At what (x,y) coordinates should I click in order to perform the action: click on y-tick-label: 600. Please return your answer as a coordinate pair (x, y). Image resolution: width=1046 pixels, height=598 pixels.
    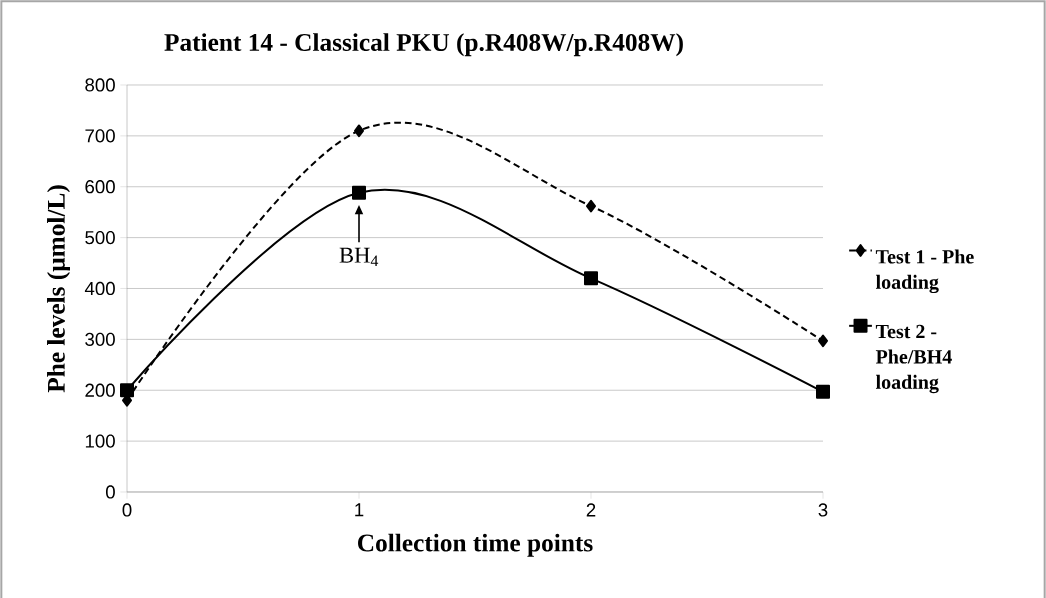
    Looking at the image, I should click on (100, 187).